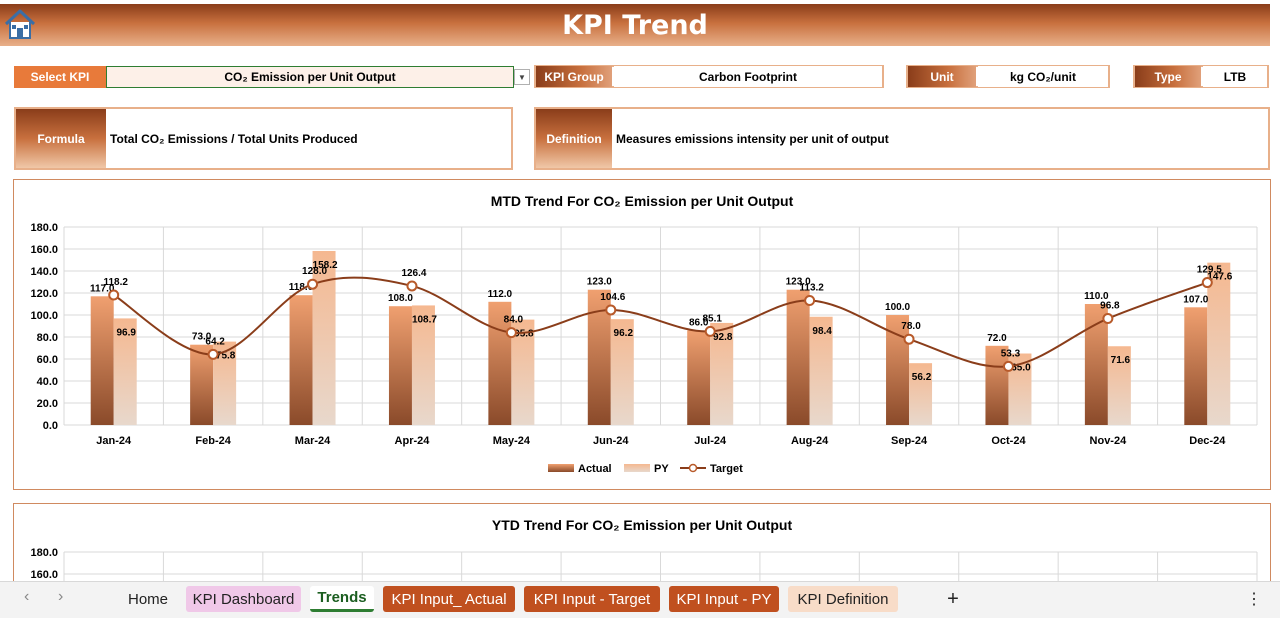  I want to click on x-tick-label: Jan-24, so click(114, 441).